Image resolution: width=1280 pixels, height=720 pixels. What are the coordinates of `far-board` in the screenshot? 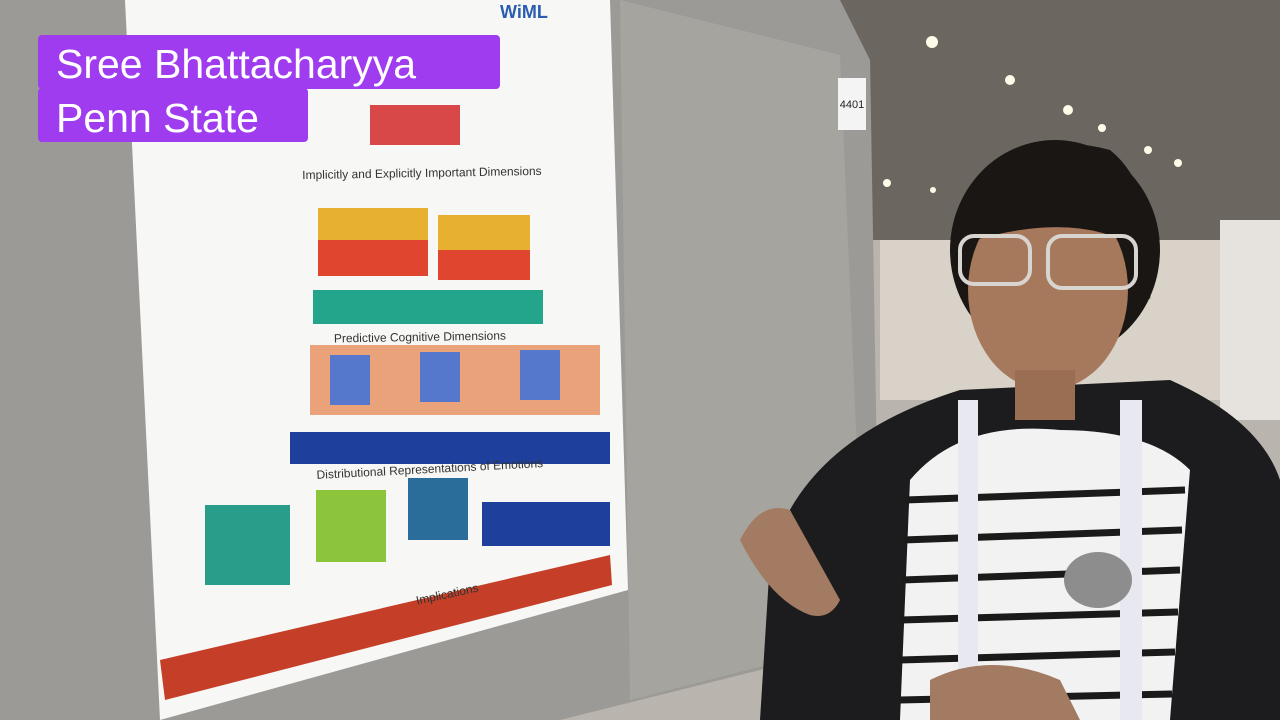 It's located at (1250, 320).